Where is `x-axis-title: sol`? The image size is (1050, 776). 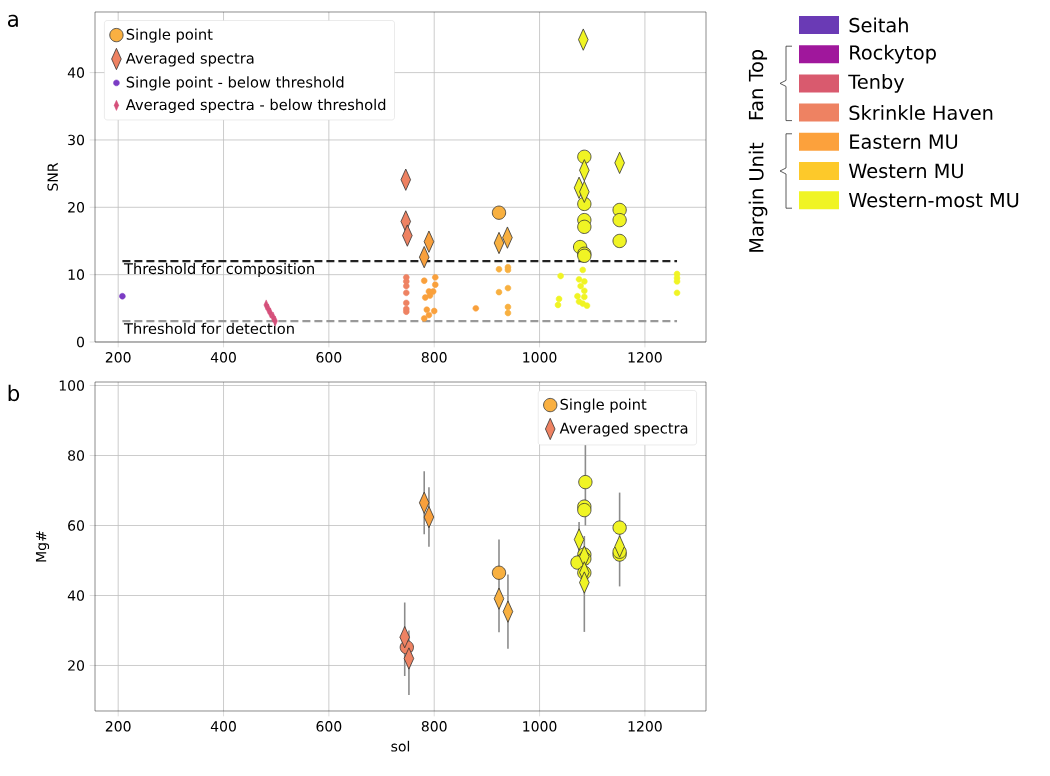
x-axis-title: sol is located at coordinates (400, 746).